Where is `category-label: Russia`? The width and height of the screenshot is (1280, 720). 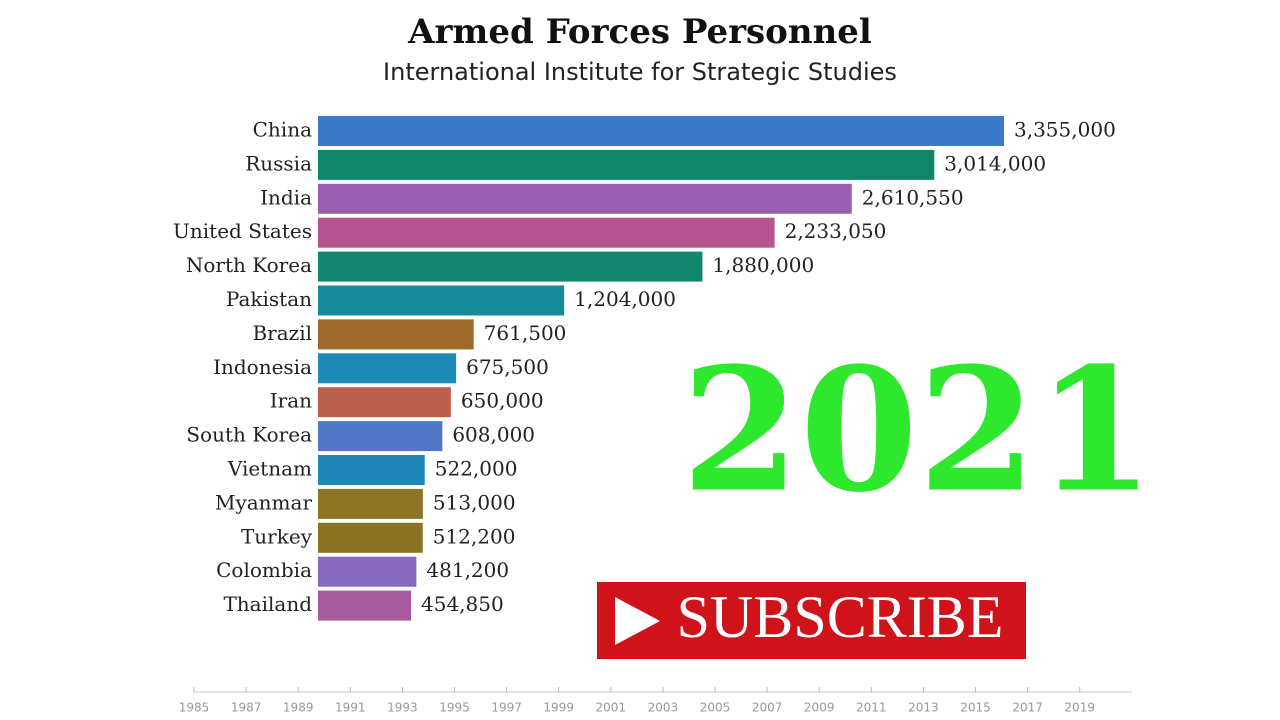
category-label: Russia is located at coordinates (278, 163).